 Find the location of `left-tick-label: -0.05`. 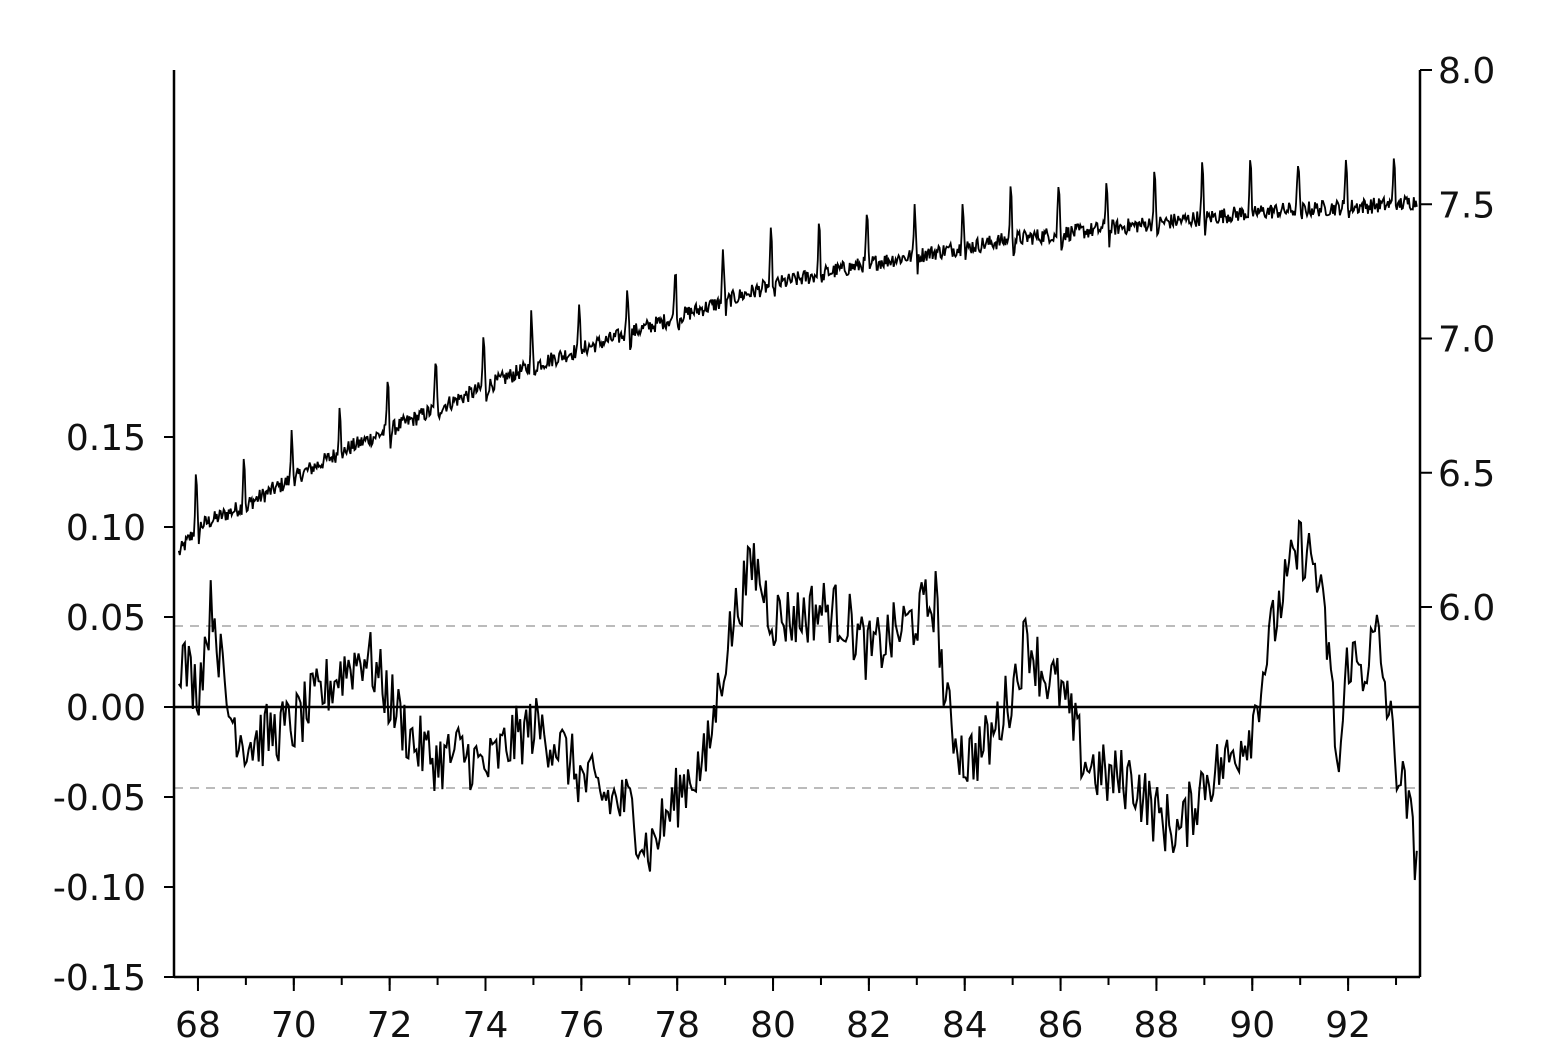

left-tick-label: -0.05 is located at coordinates (99, 798).